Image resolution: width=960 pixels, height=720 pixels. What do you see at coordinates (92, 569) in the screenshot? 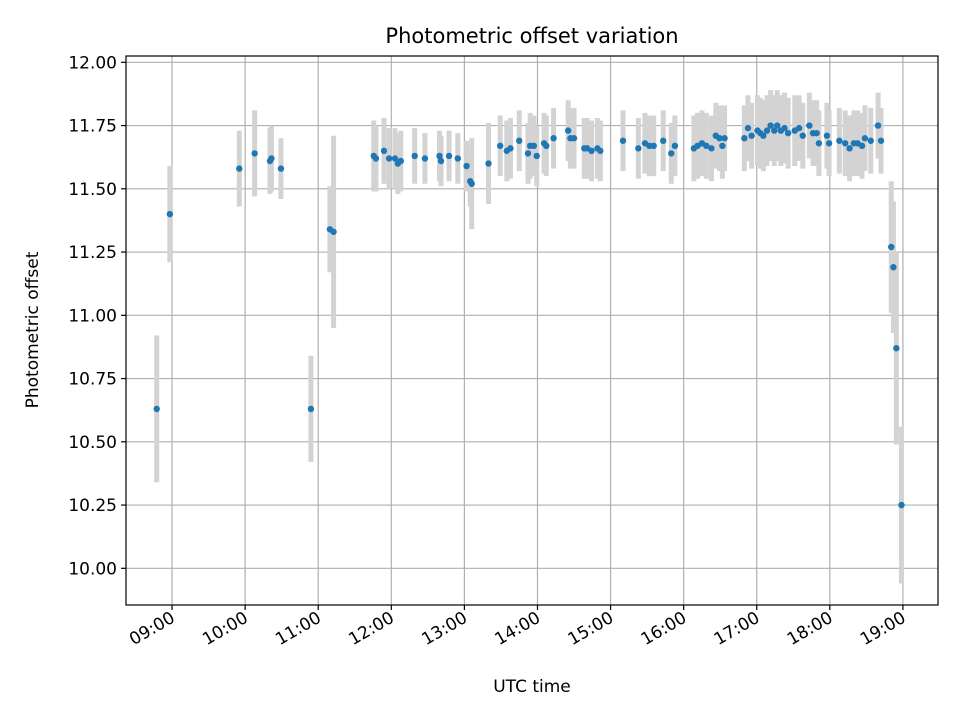
I see `y-tick-label: 10.00` at bounding box center [92, 569].